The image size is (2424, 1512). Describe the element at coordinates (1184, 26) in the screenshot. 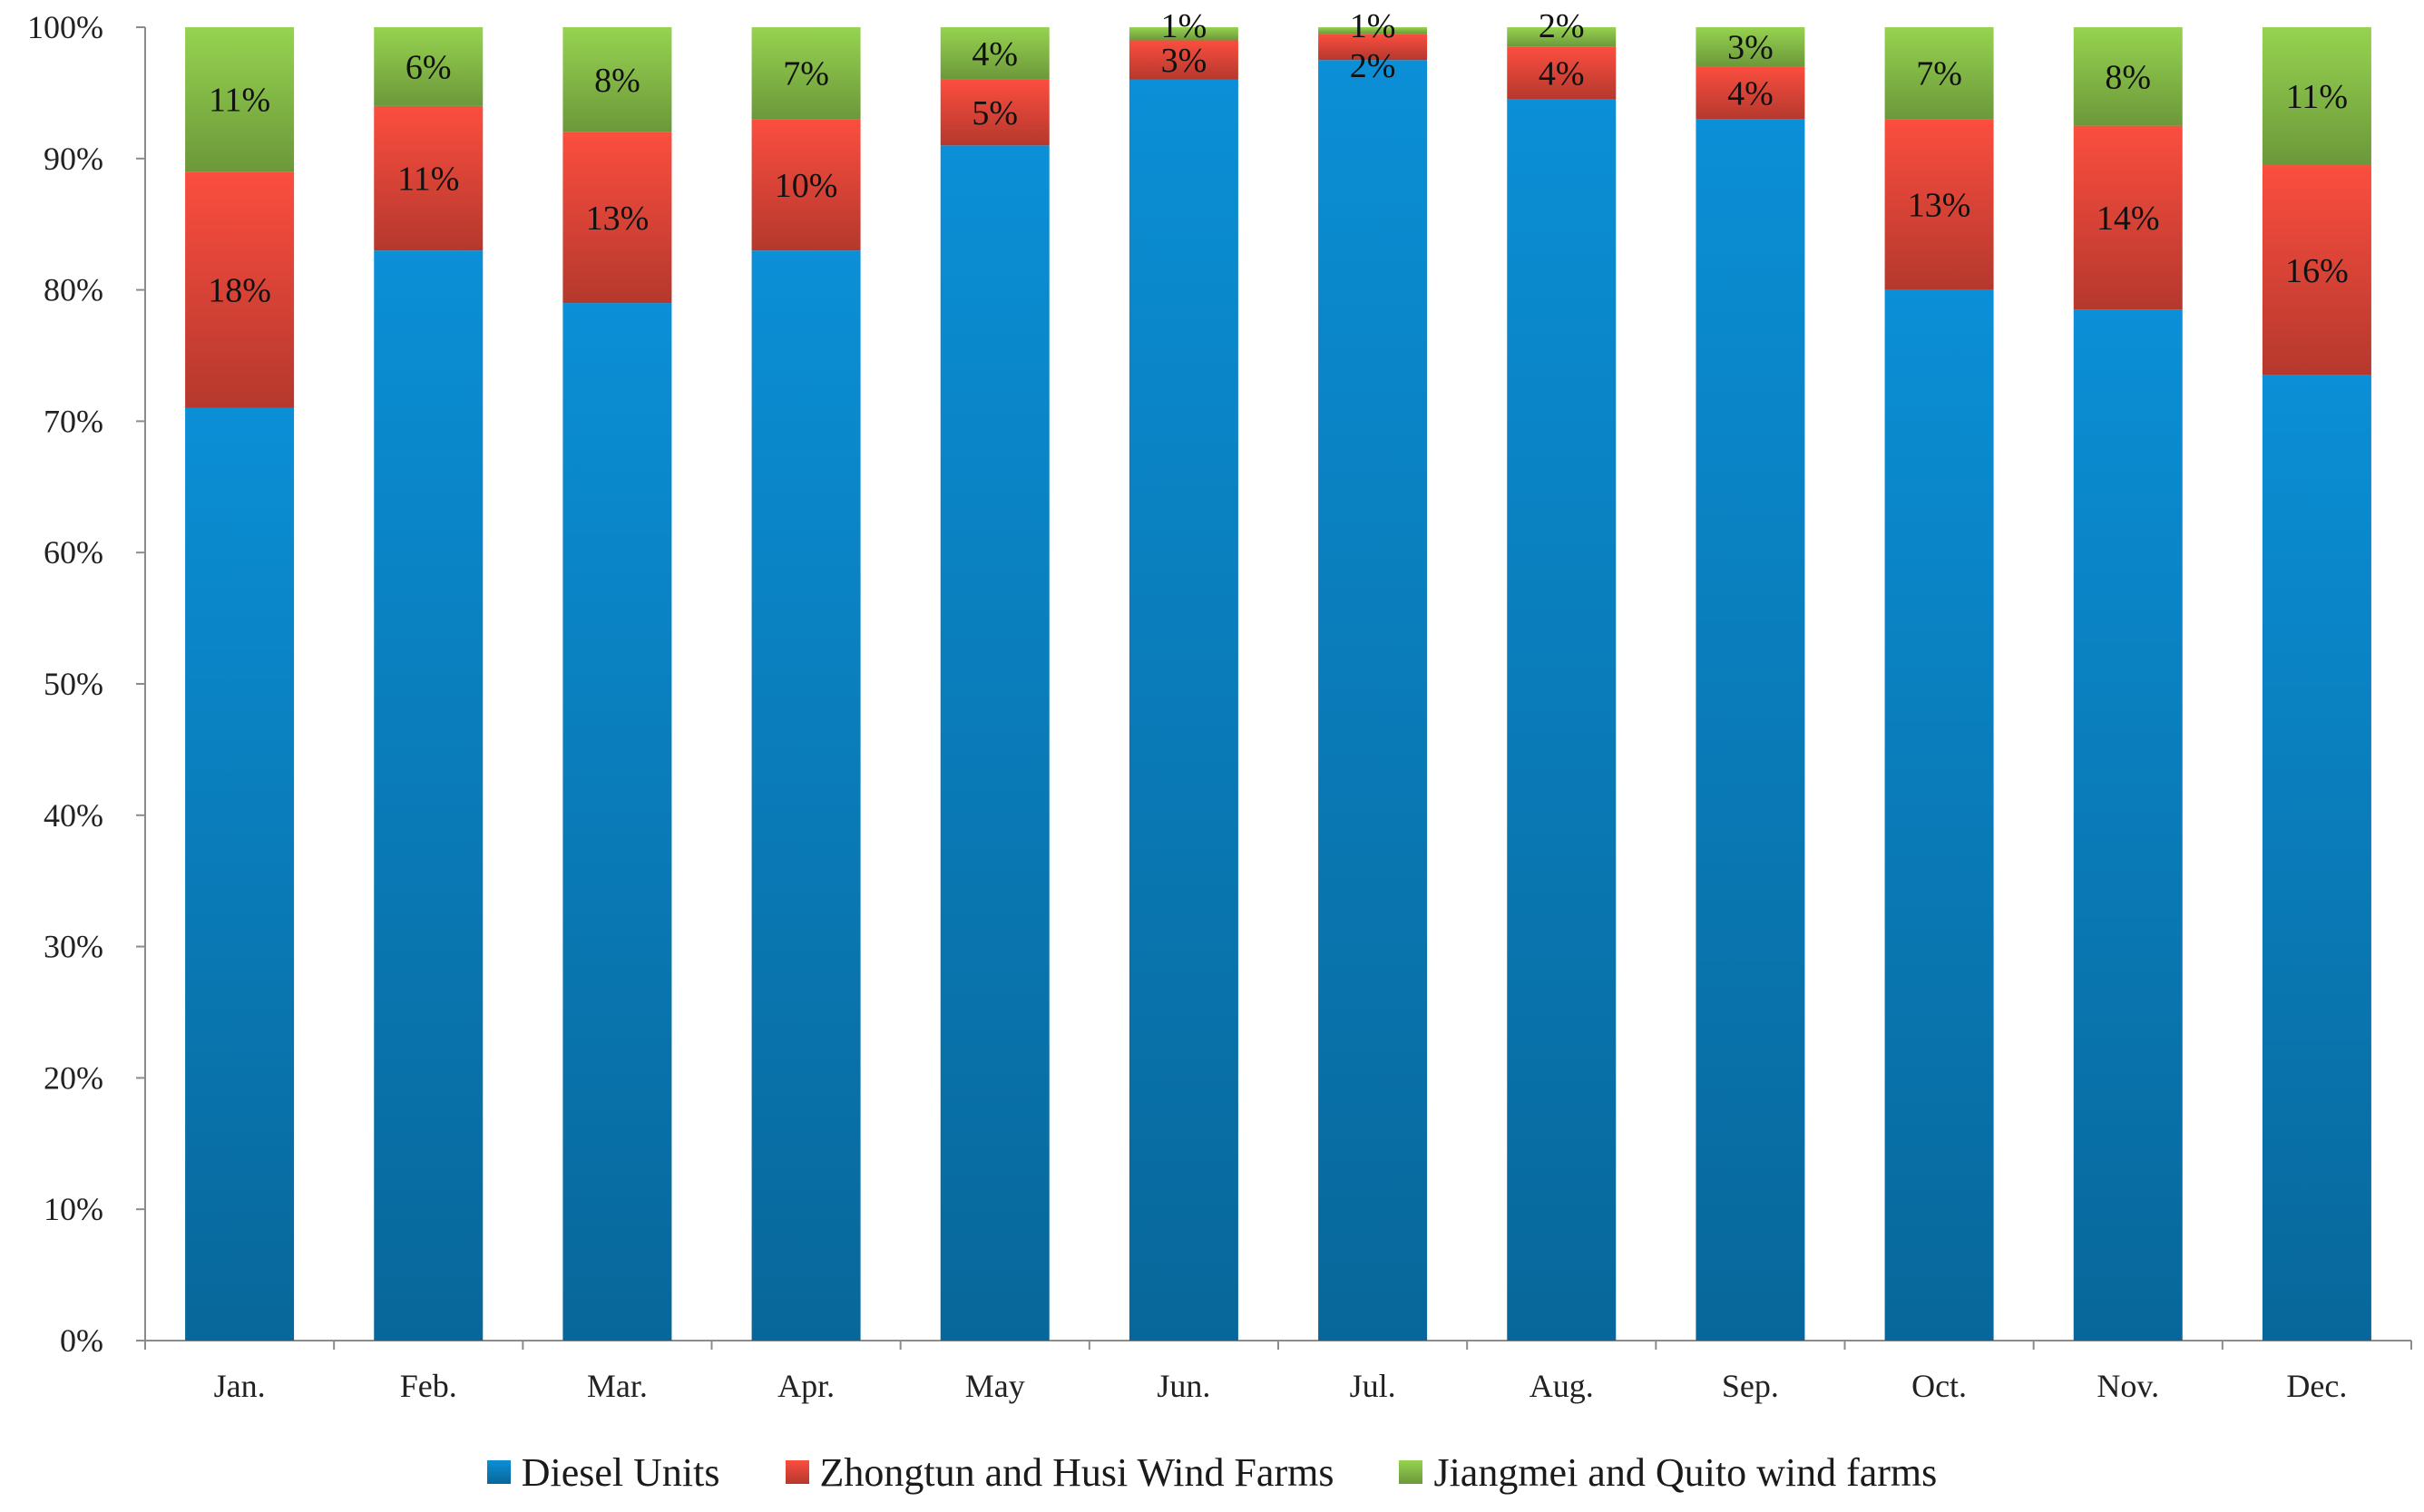

I see `data-label-jun-jiangmei-and-quito-wind-farms: 1%` at that location.